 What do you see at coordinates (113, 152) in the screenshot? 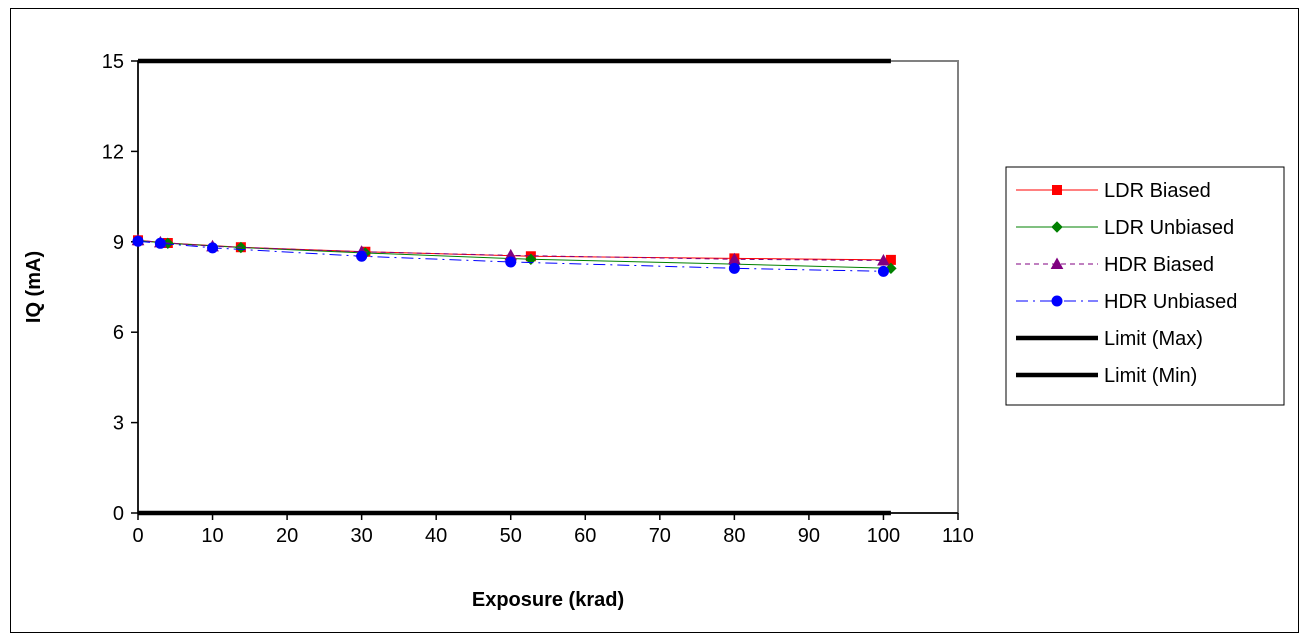
I see `y-tick-label: 12` at bounding box center [113, 152].